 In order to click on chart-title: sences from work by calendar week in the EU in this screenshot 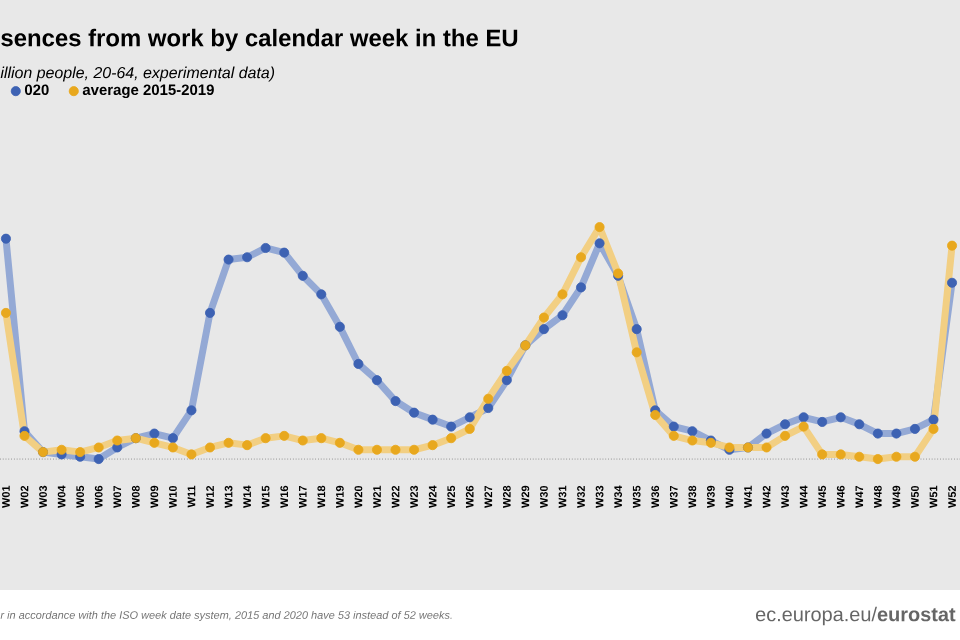, I will do `click(259, 40)`.